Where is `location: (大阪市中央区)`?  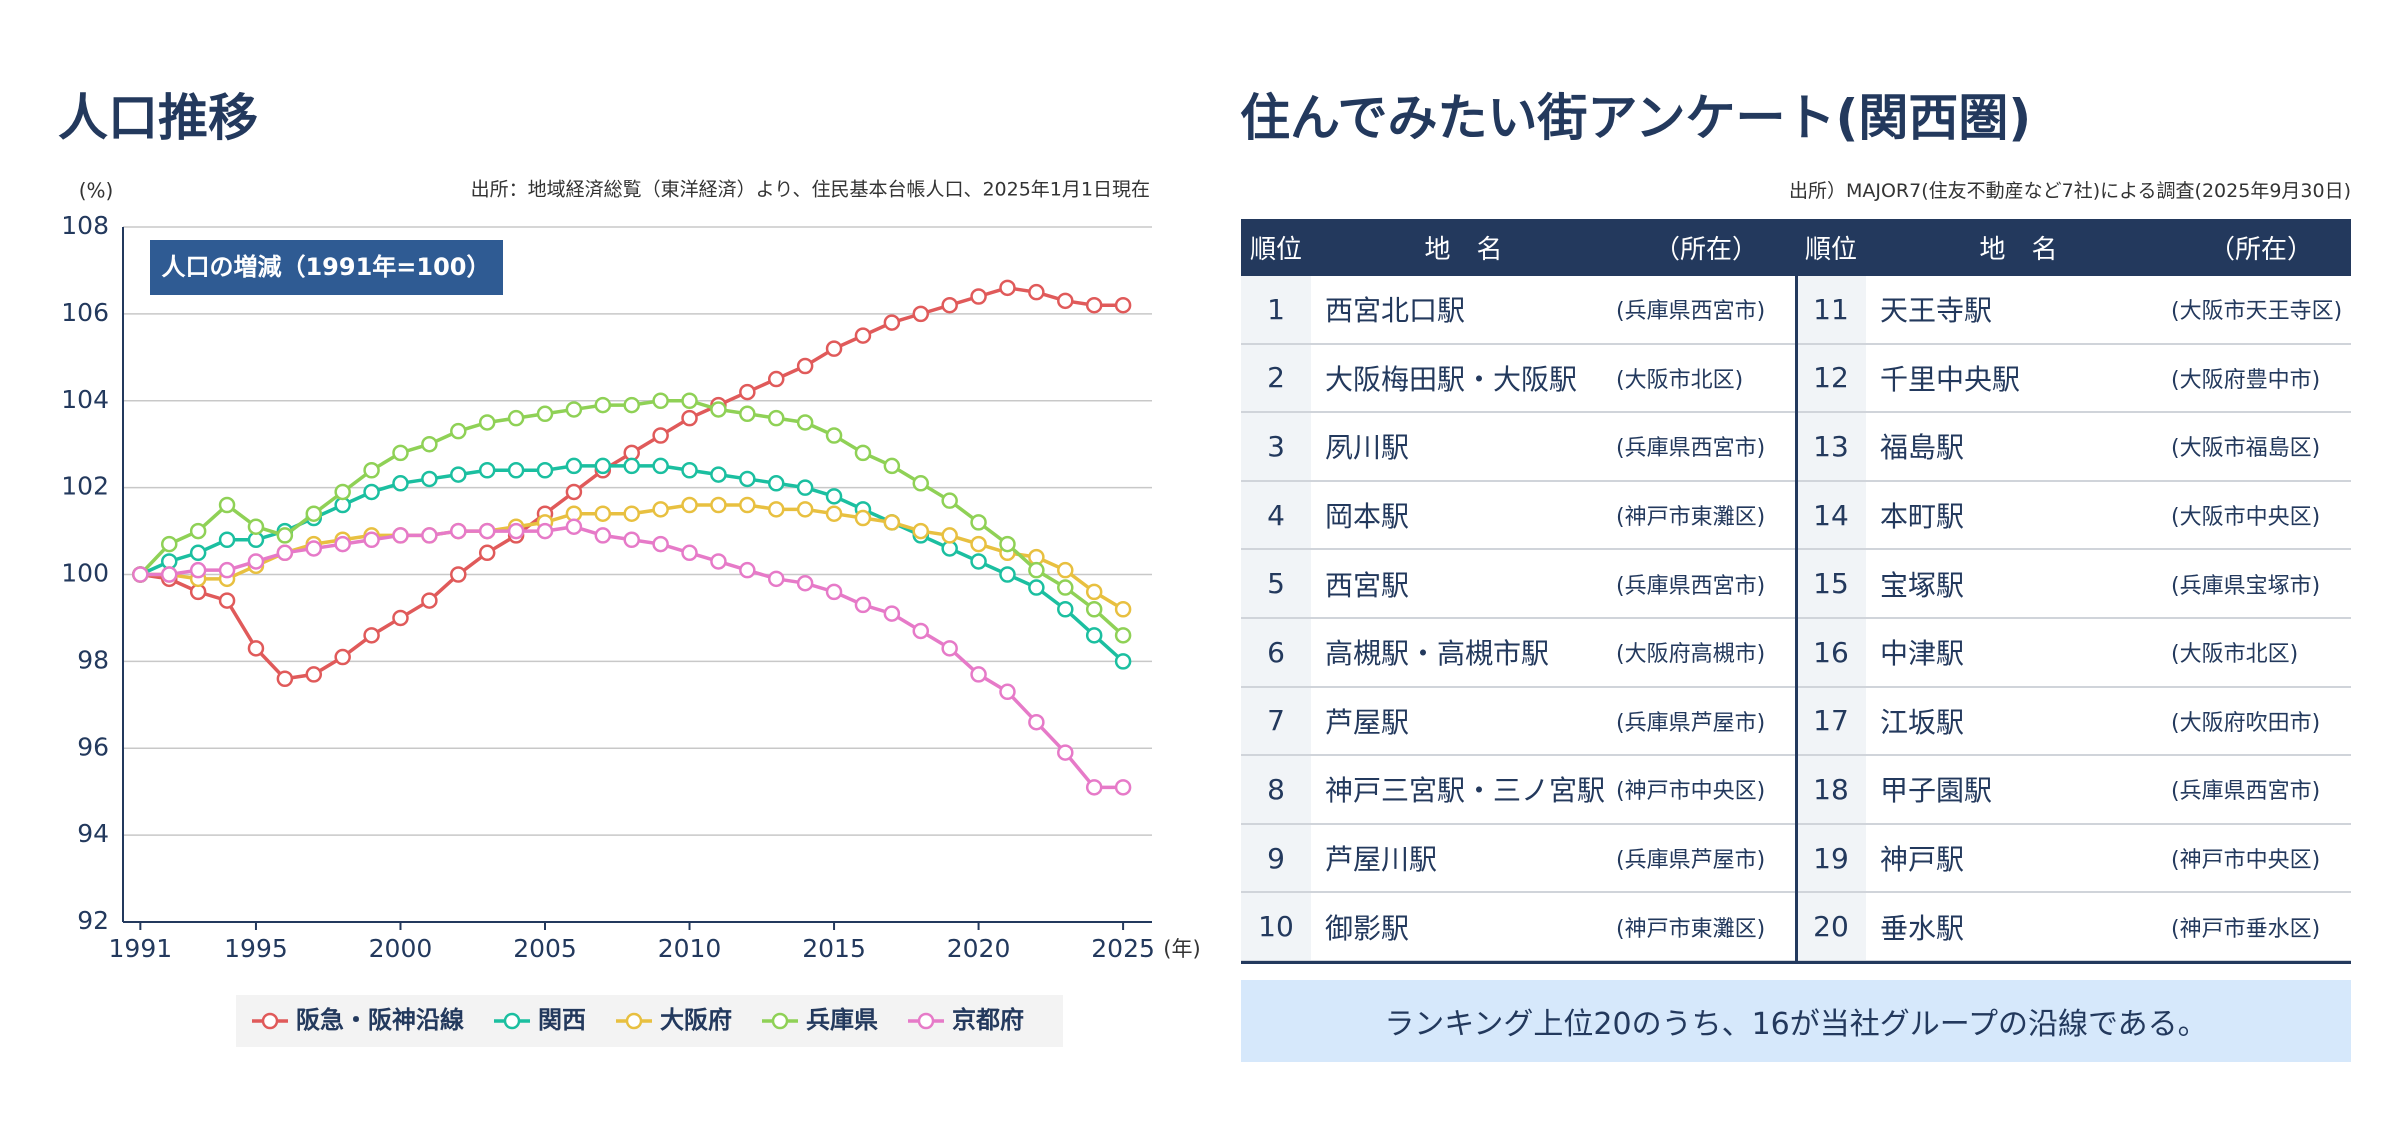 location: (大阪市中央区) is located at coordinates (2261, 516).